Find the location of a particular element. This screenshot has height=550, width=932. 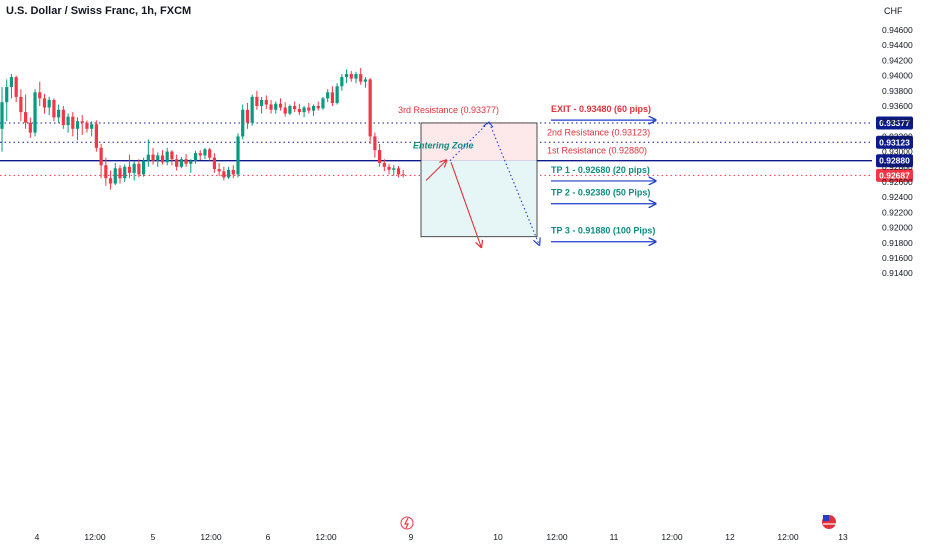

y-tick-label: 0.92600 is located at coordinates (897, 182).